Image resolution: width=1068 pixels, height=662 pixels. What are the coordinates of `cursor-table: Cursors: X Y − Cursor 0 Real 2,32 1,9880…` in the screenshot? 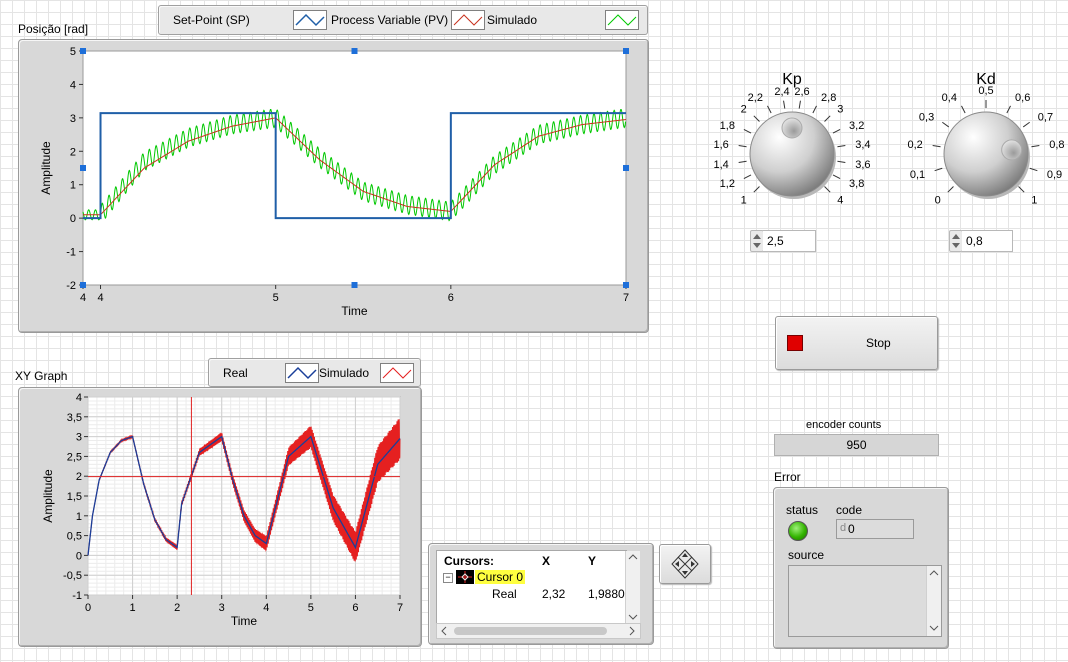 It's located at (533, 587).